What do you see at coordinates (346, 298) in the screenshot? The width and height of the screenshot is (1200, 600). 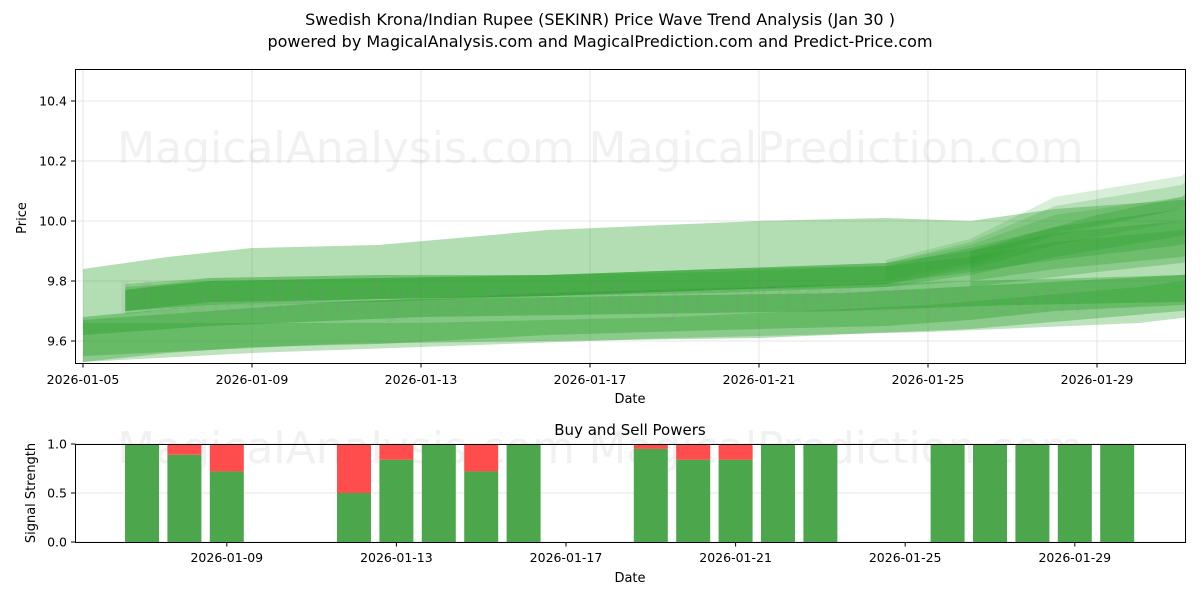 I see `watermark-analysis-mid: MagicalAnalysis.com` at bounding box center [346, 298].